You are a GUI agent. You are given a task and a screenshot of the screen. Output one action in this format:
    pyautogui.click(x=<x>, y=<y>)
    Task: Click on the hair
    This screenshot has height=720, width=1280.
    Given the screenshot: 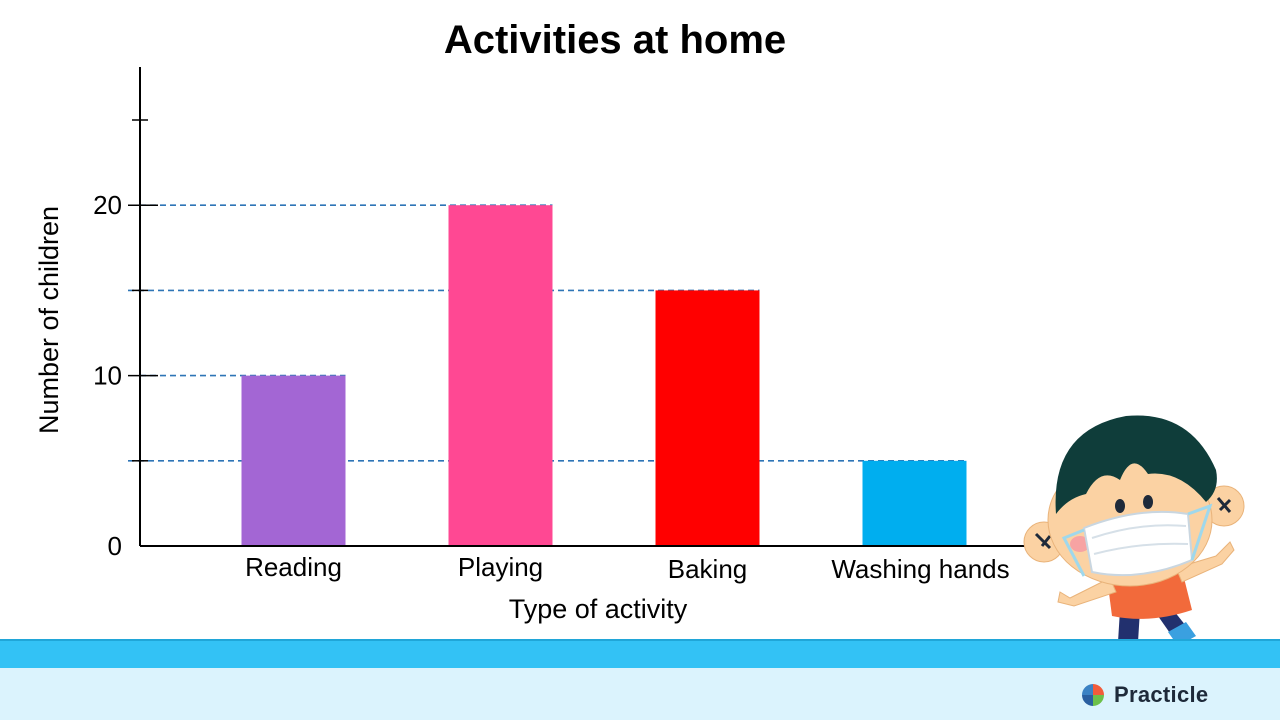 What is the action you would take?
    pyautogui.click(x=1136, y=464)
    